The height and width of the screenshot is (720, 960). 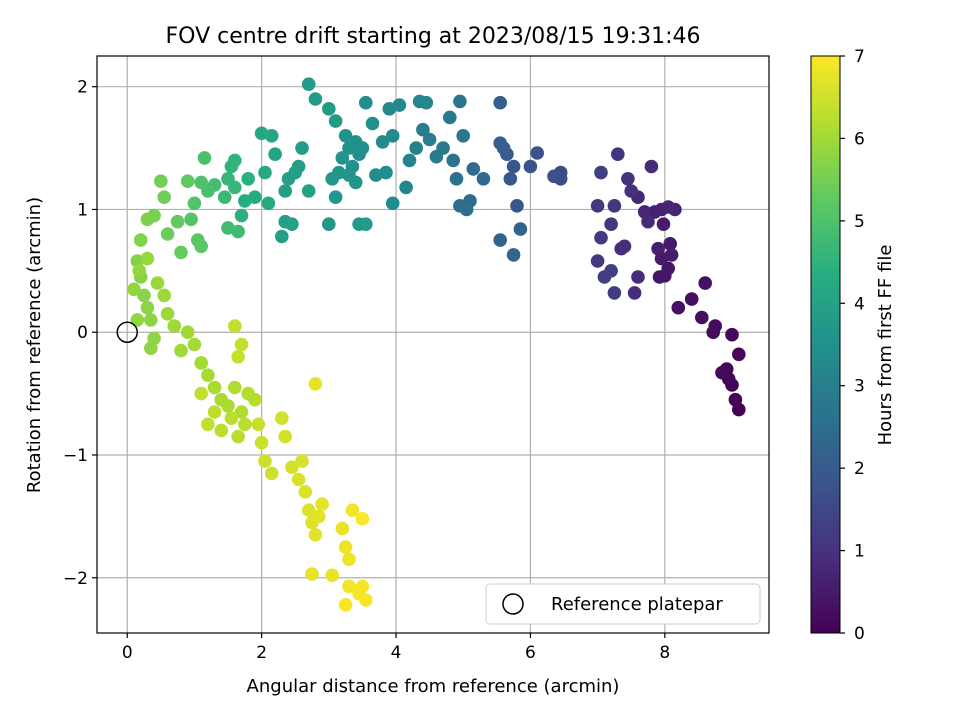 What do you see at coordinates (433, 686) in the screenshot?
I see `x-axis-label: Angular distance from reference (arcmin)` at bounding box center [433, 686].